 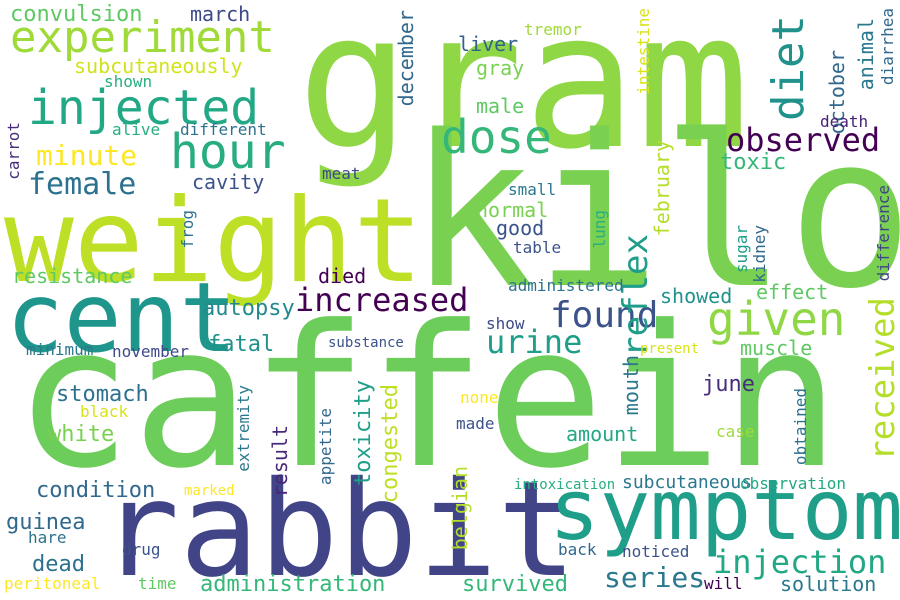 I want to click on word-belgian: belgian, so click(x=460, y=508).